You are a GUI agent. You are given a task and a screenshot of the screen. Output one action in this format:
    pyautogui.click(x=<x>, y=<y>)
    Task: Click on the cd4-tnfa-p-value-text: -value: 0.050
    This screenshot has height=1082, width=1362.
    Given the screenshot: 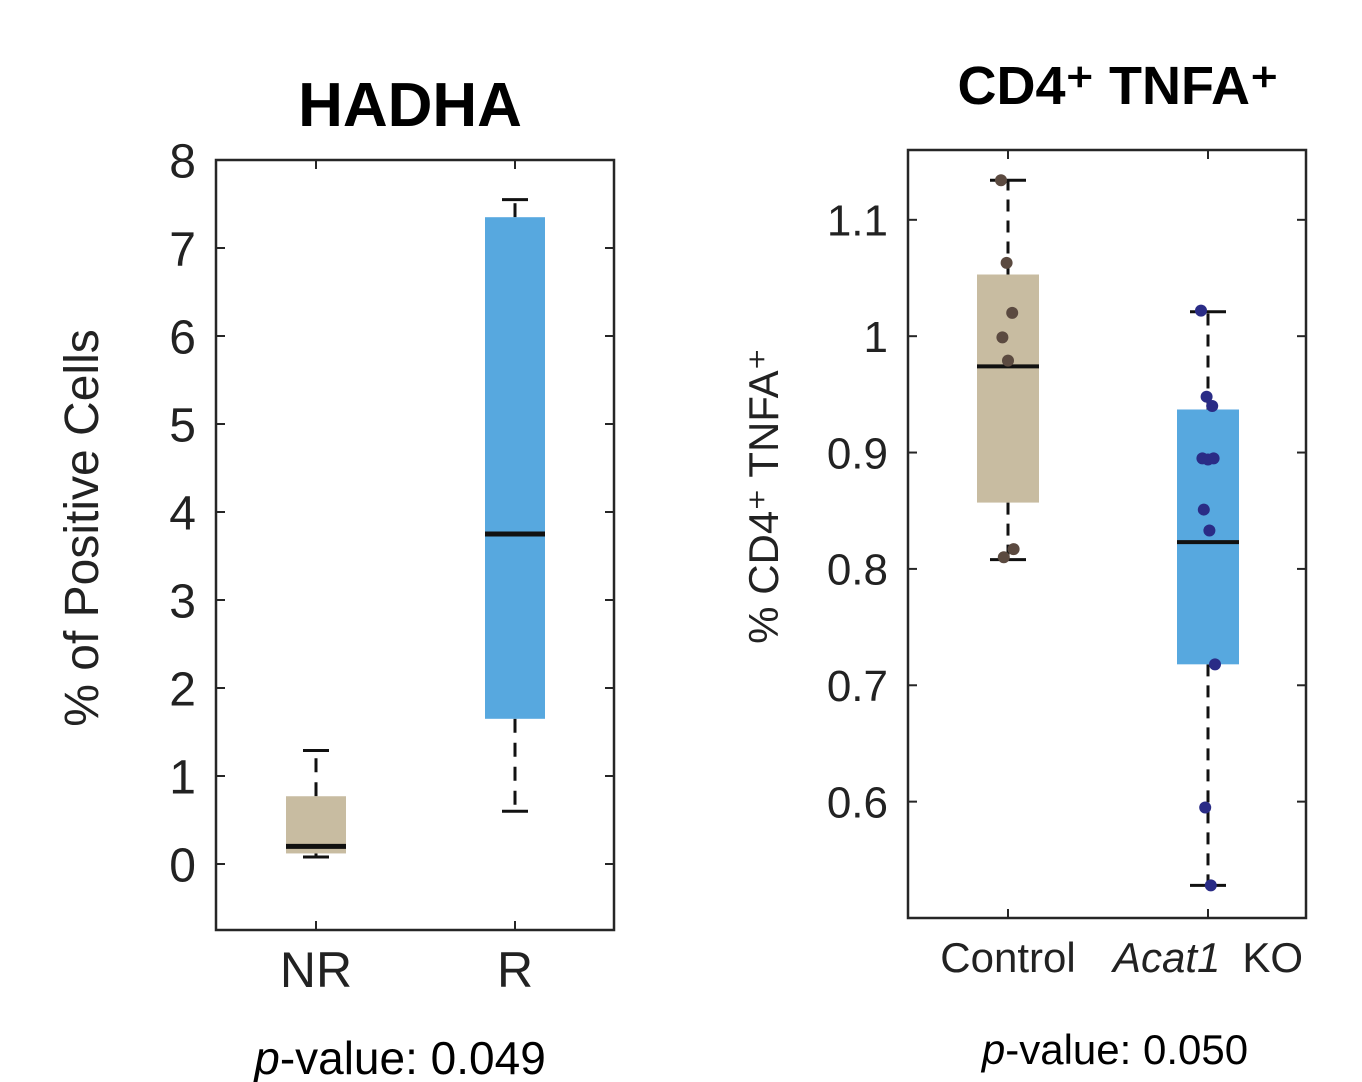 What is the action you would take?
    pyautogui.click(x=1126, y=1049)
    